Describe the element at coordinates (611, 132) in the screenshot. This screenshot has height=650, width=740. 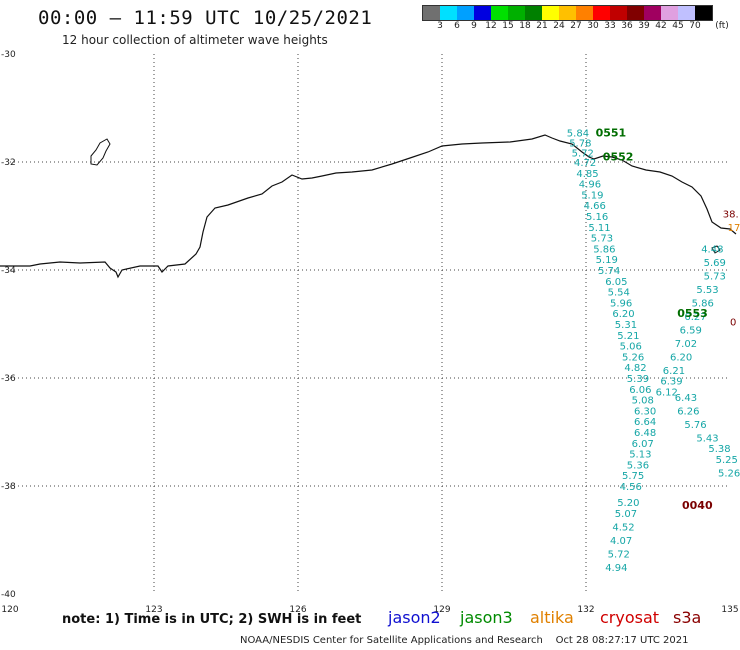
I see `pass-time-label: 0551` at that location.